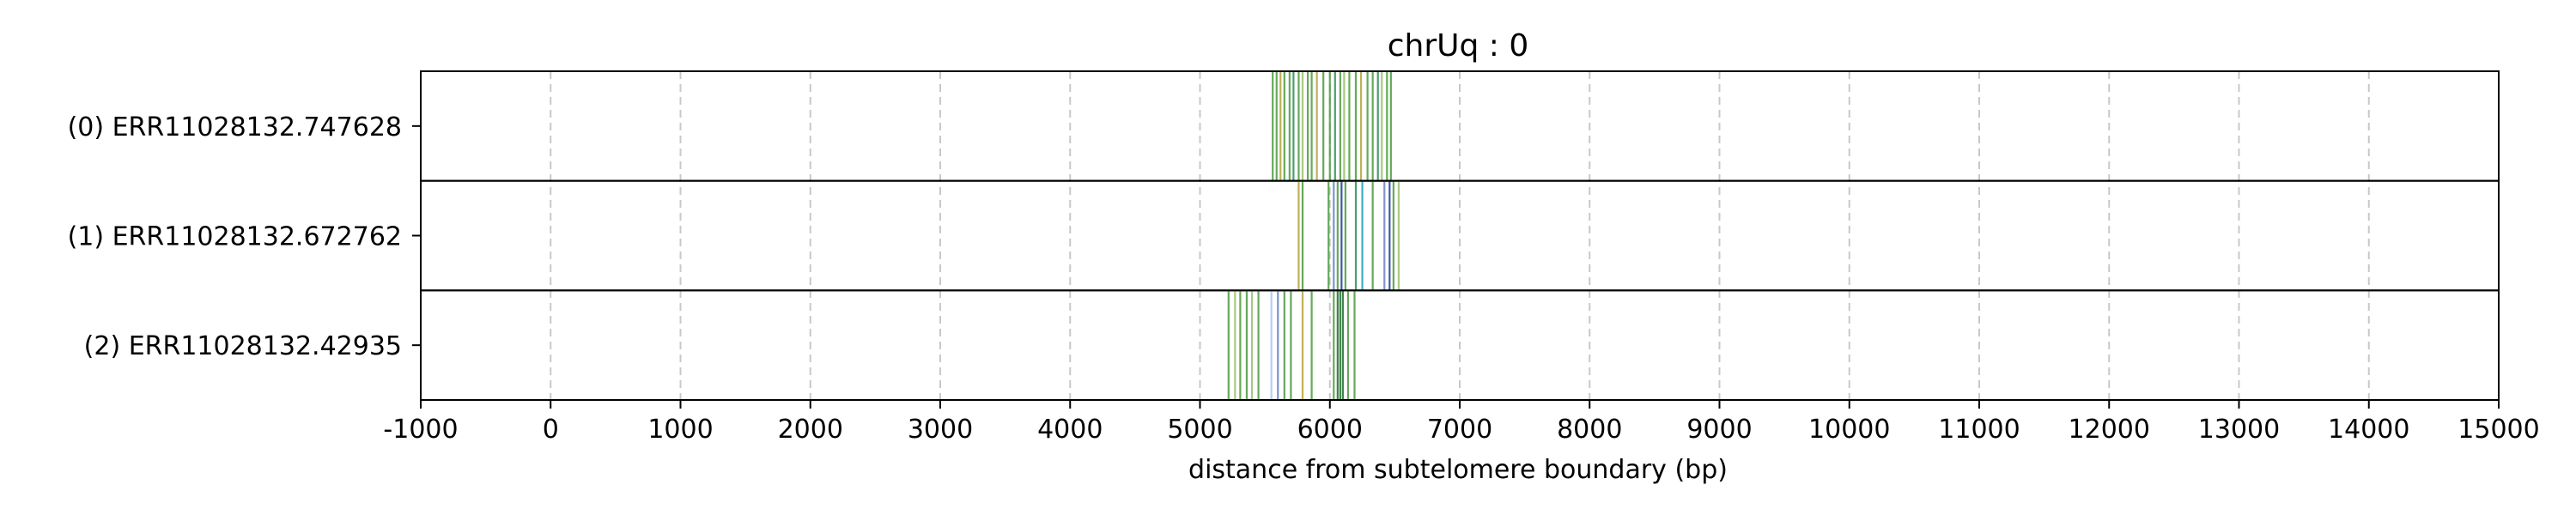 The width and height of the screenshot is (2576, 515). I want to click on x-tick-label: 2000, so click(810, 430).